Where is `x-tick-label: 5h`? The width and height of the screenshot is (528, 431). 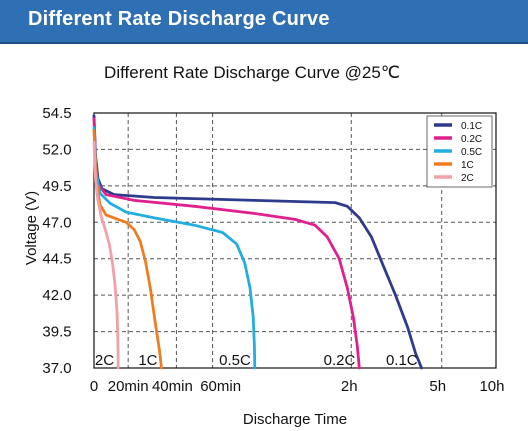 x-tick-label: 5h is located at coordinates (437, 386).